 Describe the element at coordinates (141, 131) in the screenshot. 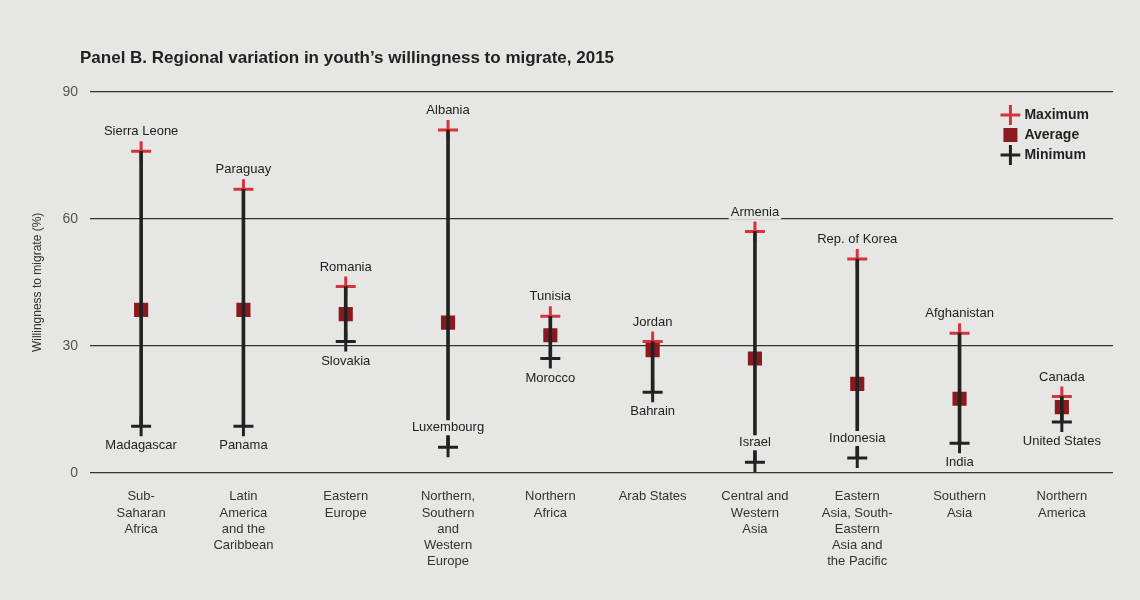

I see `annotation: Sierra Leone` at that location.